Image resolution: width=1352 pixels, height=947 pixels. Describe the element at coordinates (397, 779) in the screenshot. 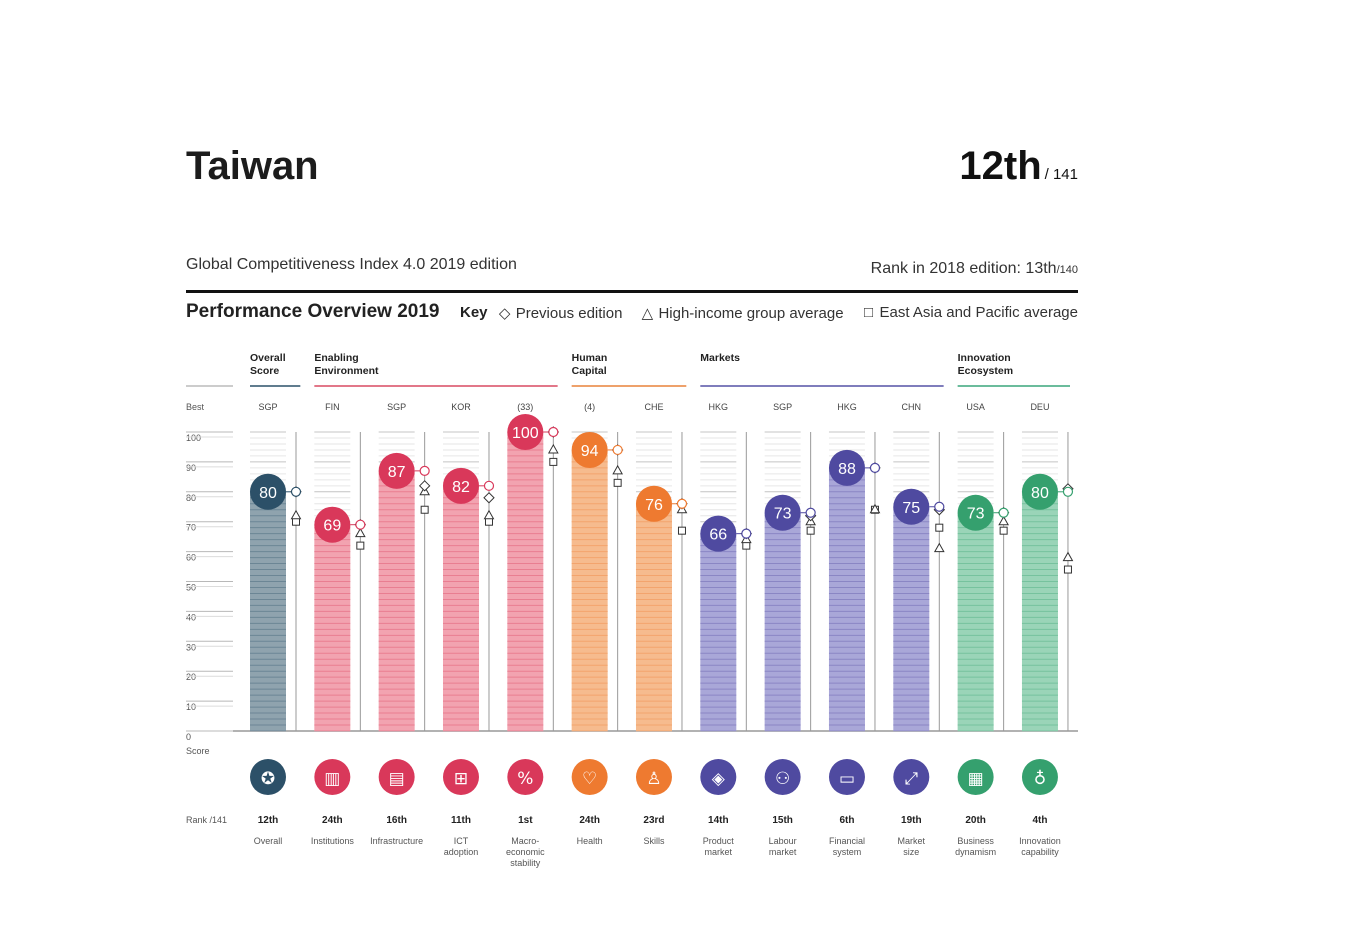

I see `train-icon-glyph: ▤` at that location.